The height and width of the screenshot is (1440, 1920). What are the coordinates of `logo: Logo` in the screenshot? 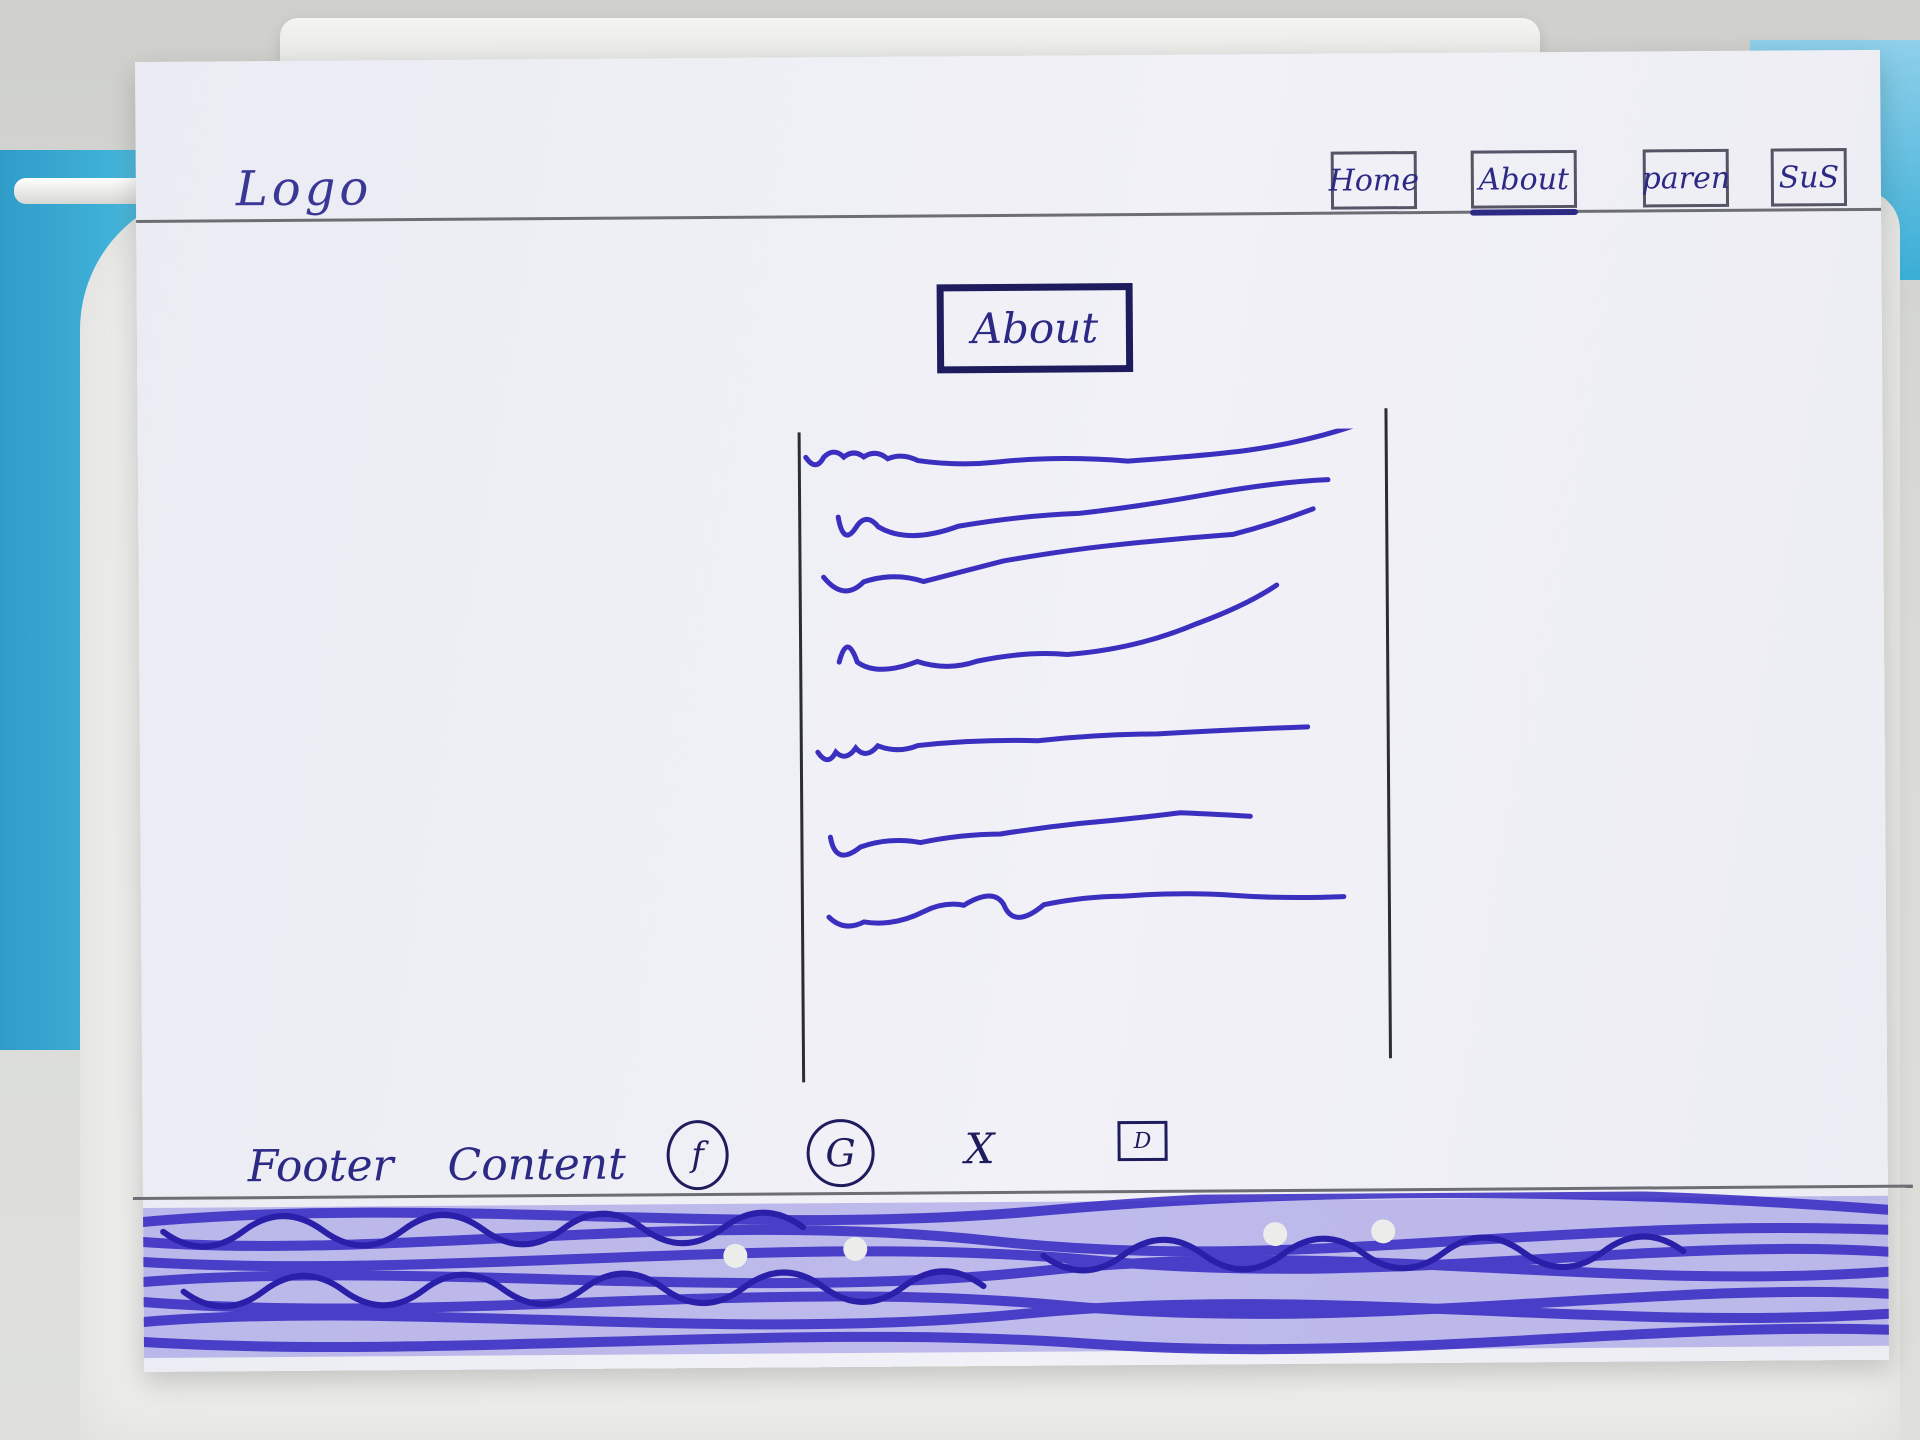 It's located at (304, 189).